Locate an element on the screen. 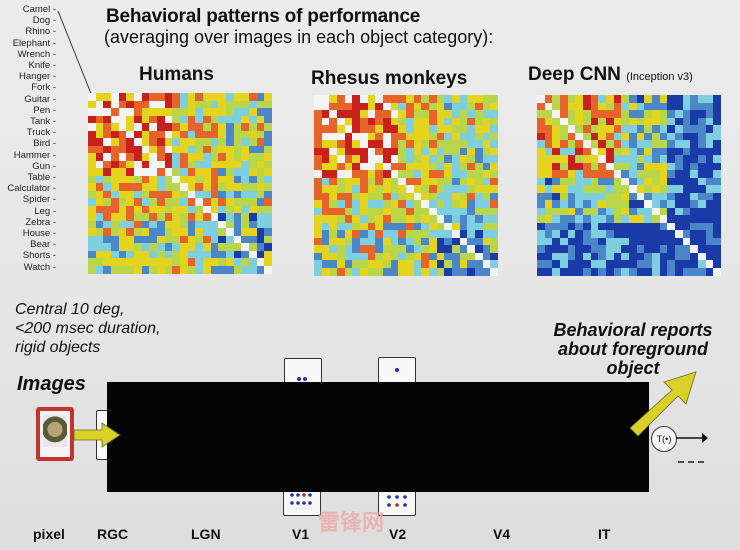 The width and height of the screenshot is (740, 550). stage-label-v4: V4 is located at coordinates (502, 534).